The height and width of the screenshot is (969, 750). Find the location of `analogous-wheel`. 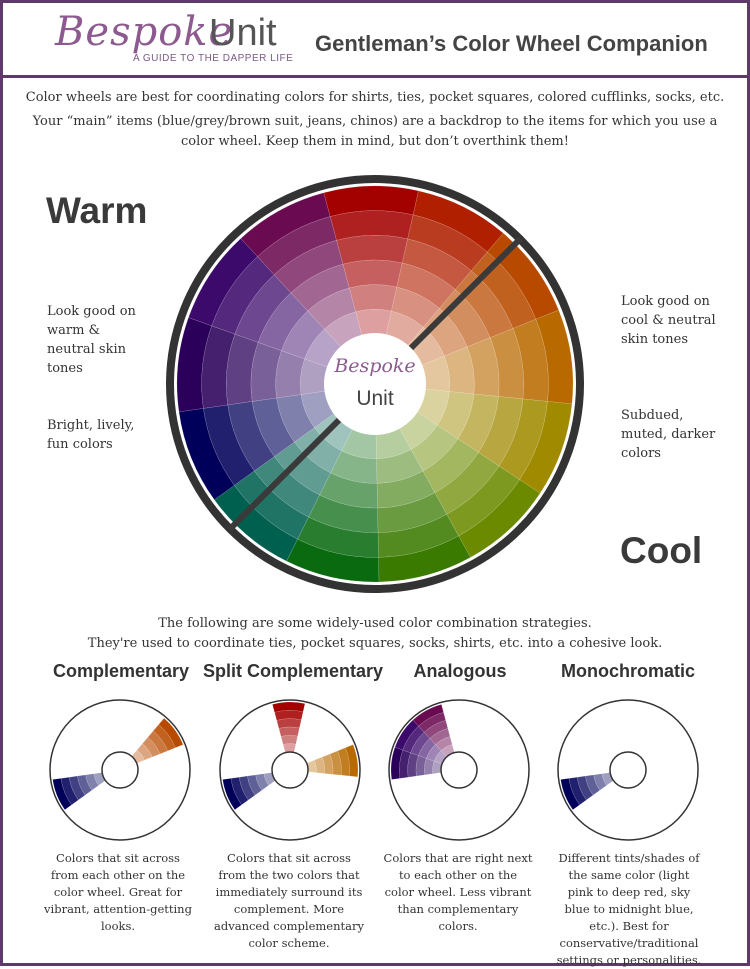

analogous-wheel is located at coordinates (459, 770).